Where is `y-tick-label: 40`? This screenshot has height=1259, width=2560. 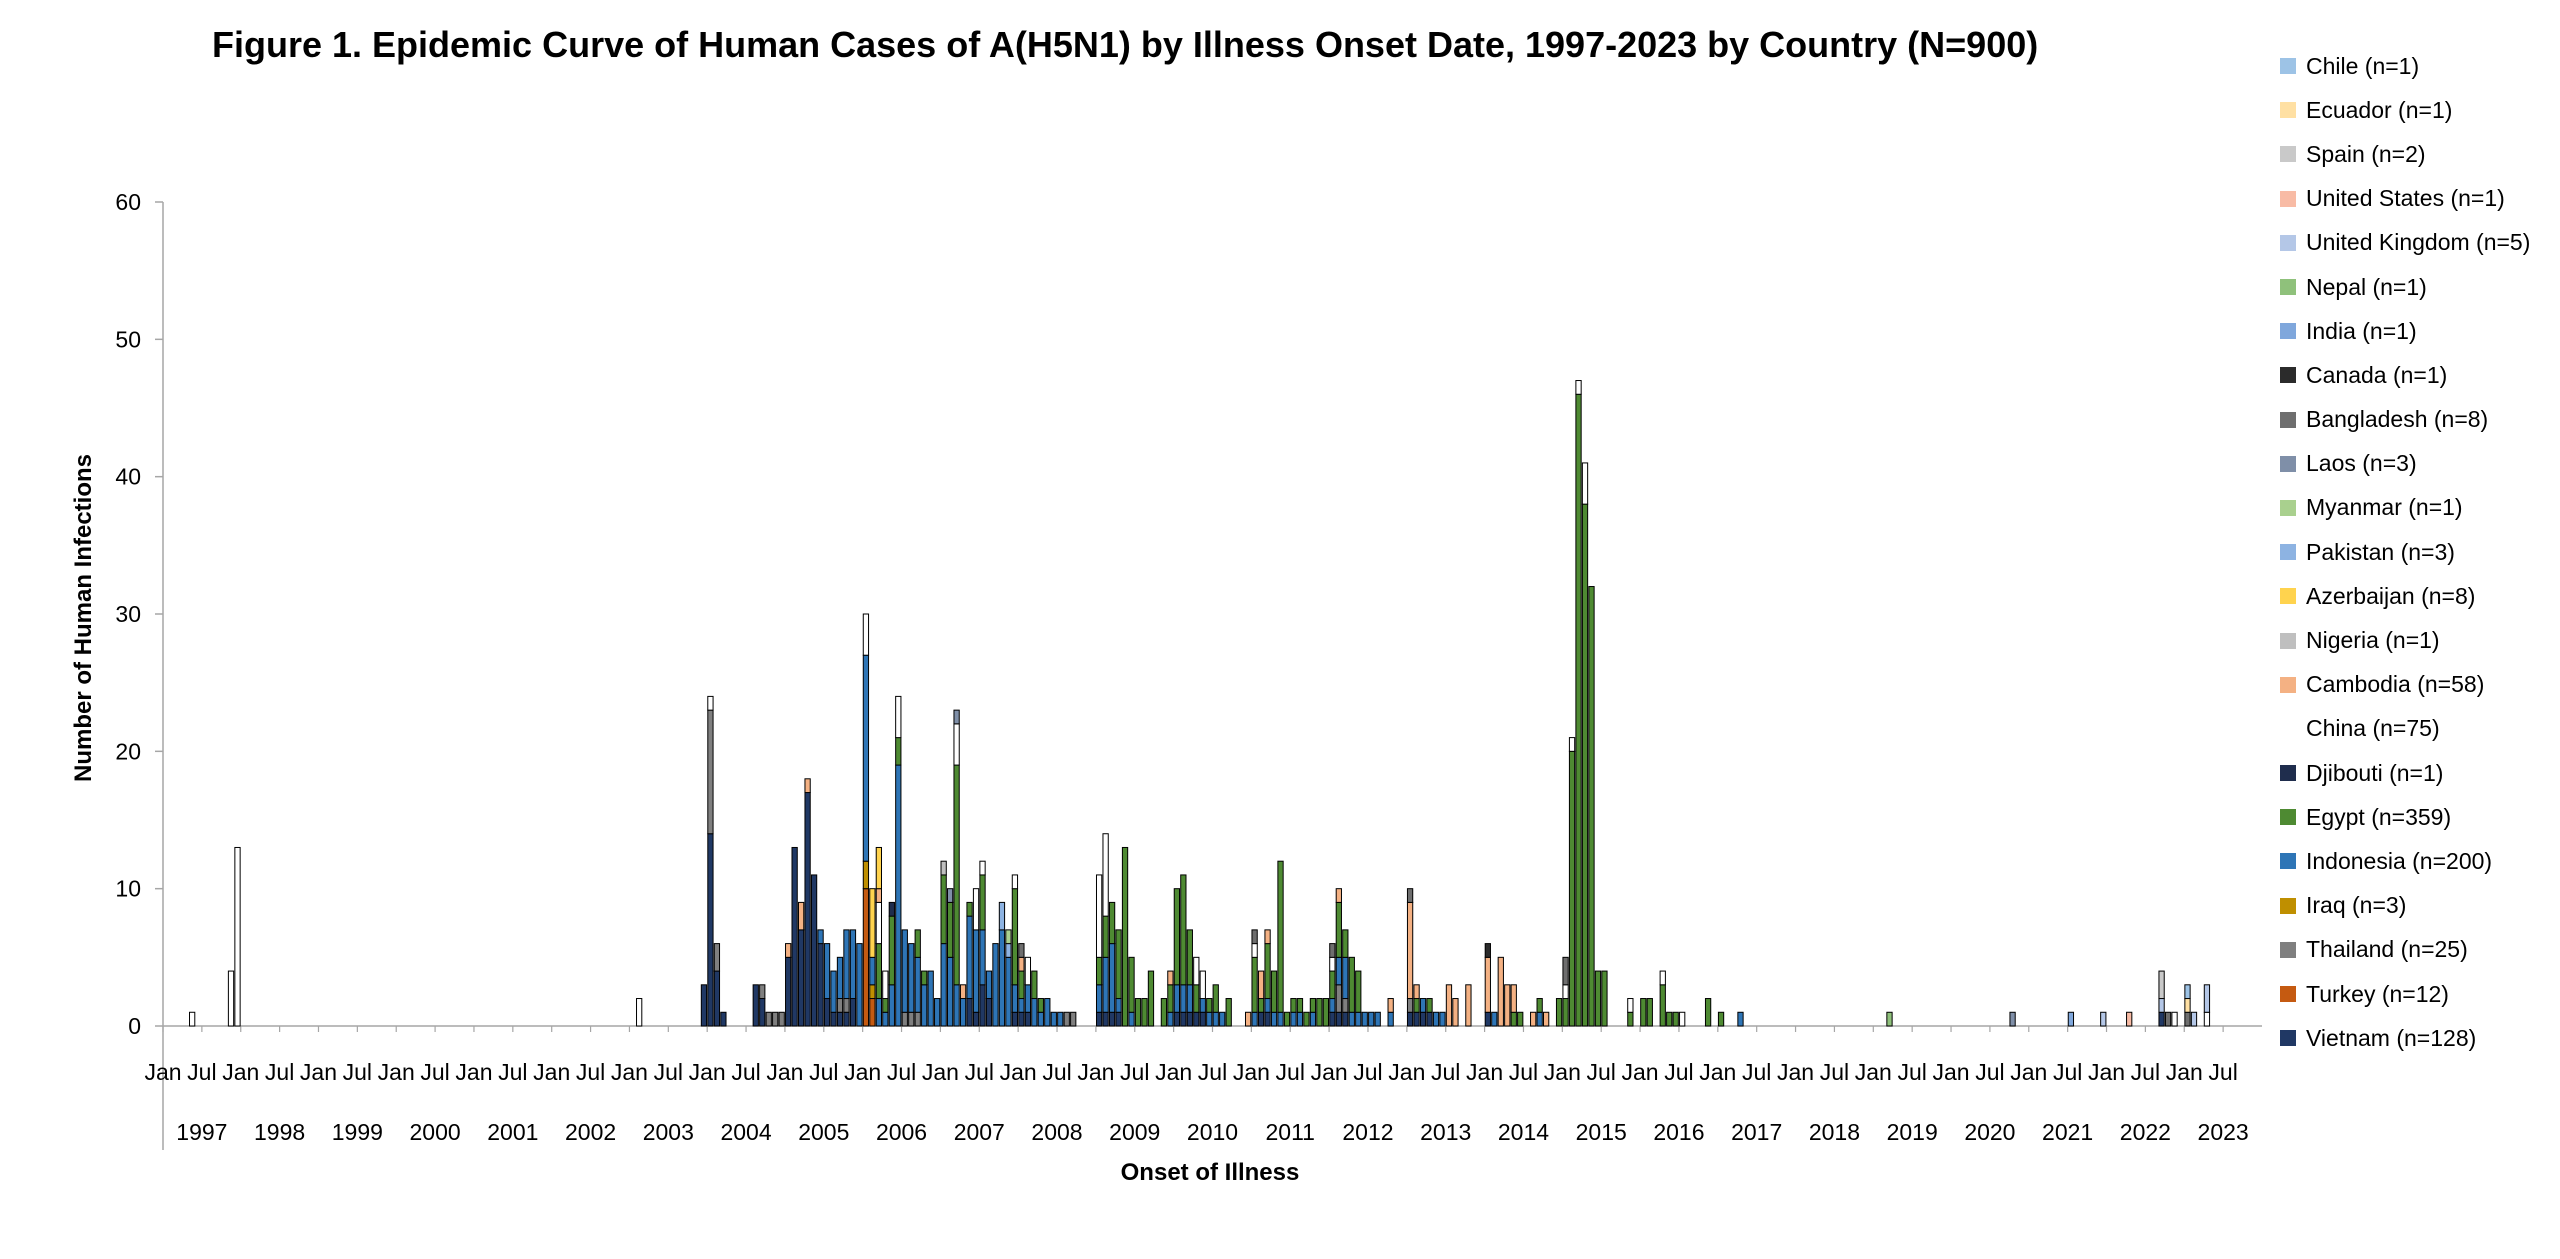 y-tick-label: 40 is located at coordinates (128, 477).